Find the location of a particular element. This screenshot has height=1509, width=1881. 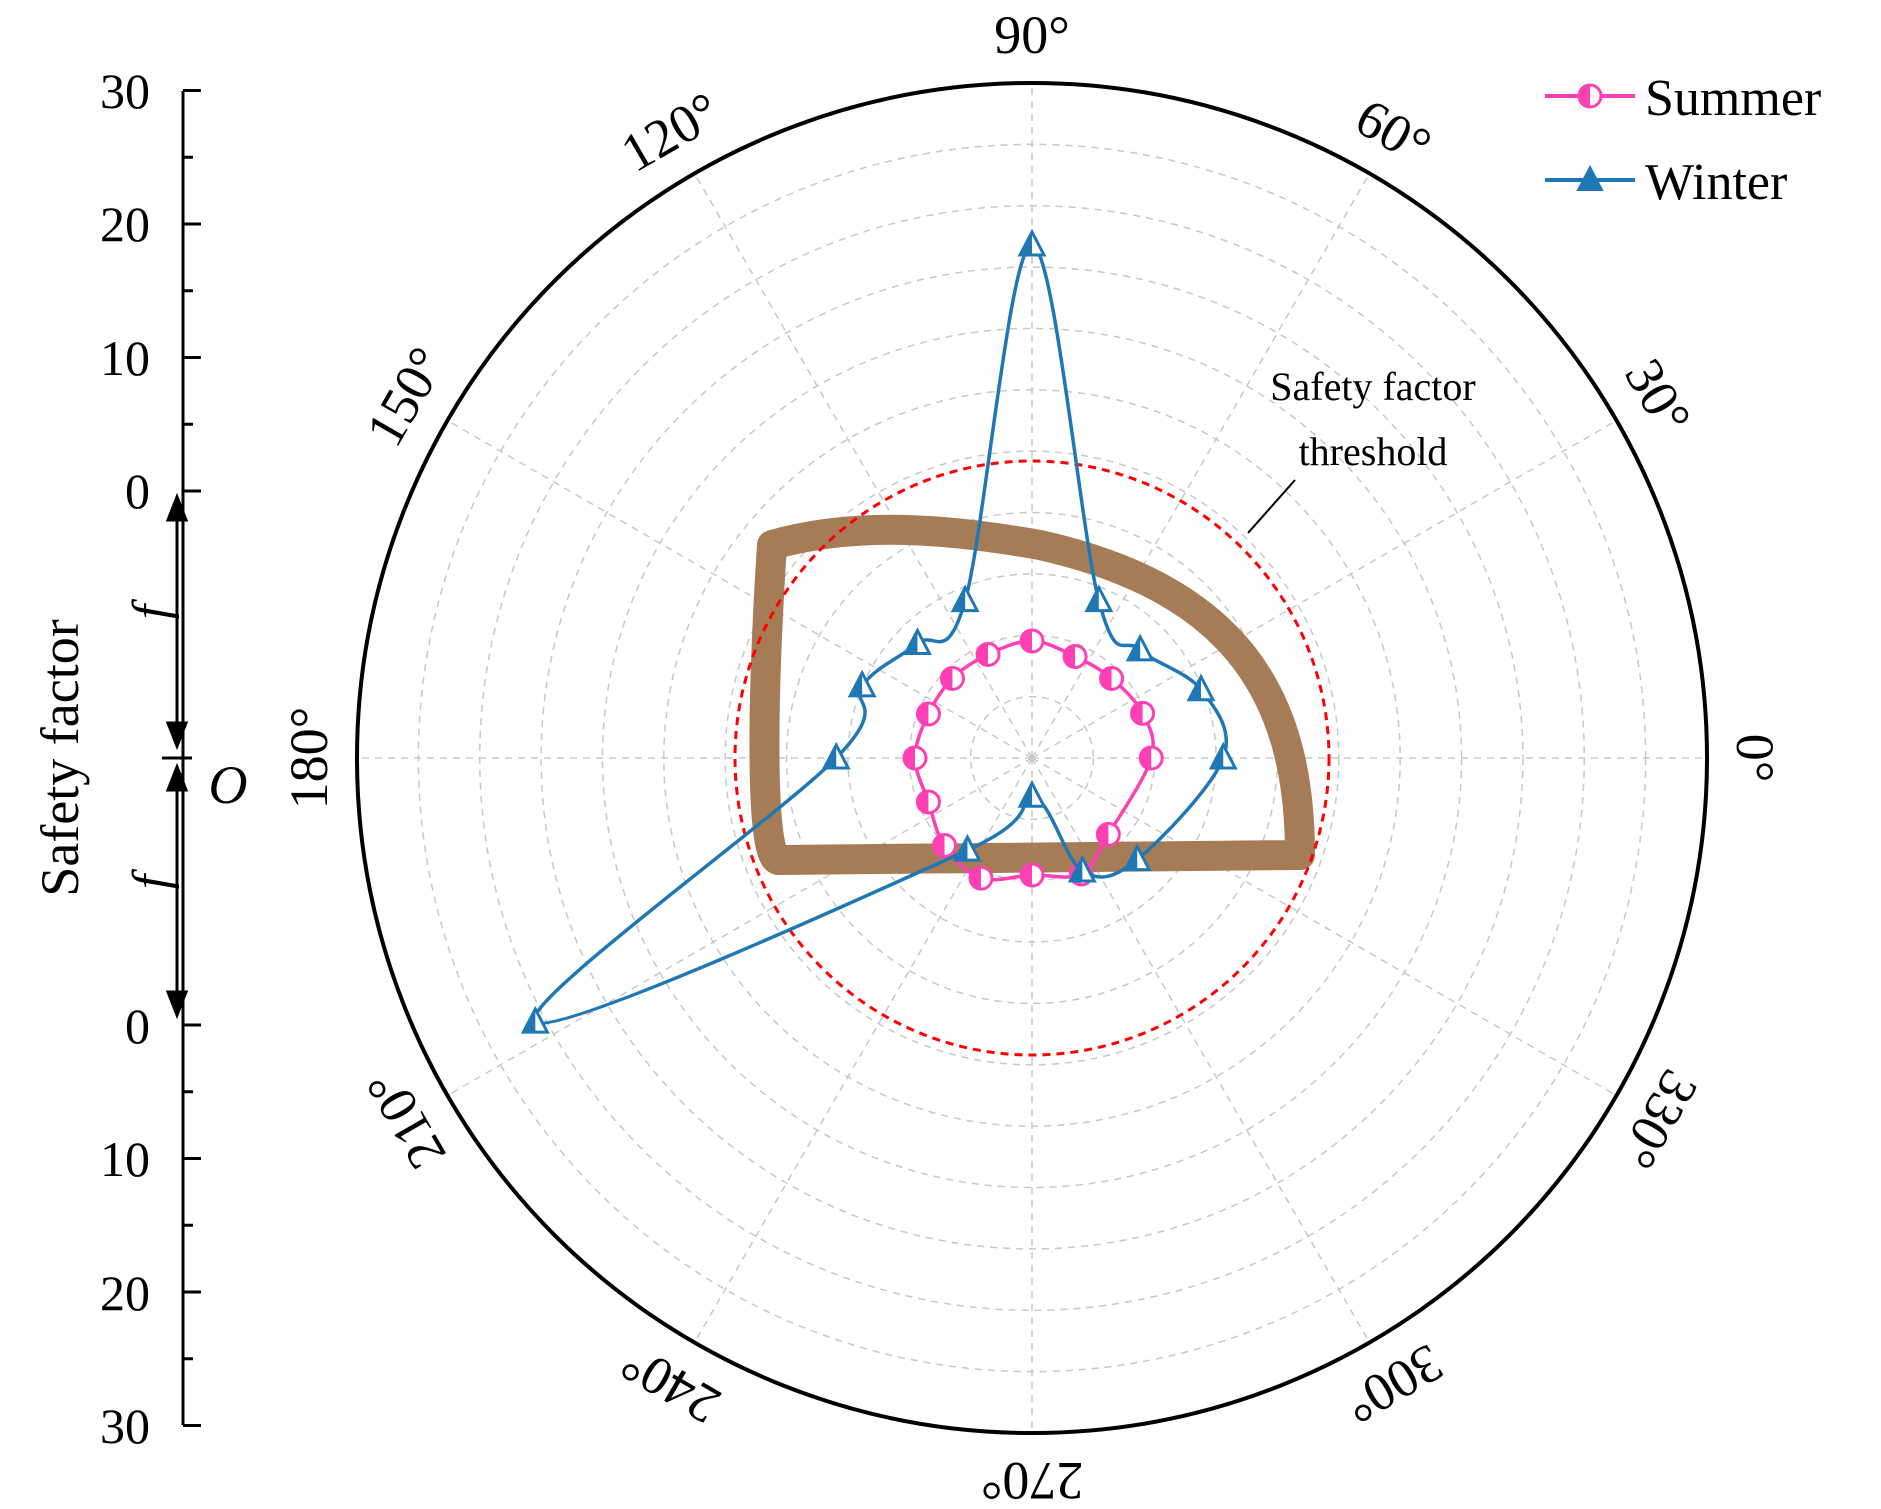

legend: Summer Winter is located at coordinates (1683, 140).